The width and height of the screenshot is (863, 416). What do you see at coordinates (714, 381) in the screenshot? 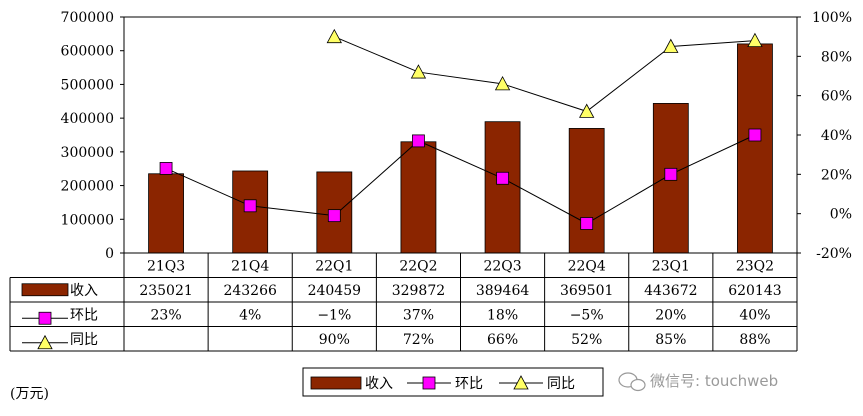
I see `watermark-text: 微信号: touchweb` at bounding box center [714, 381].